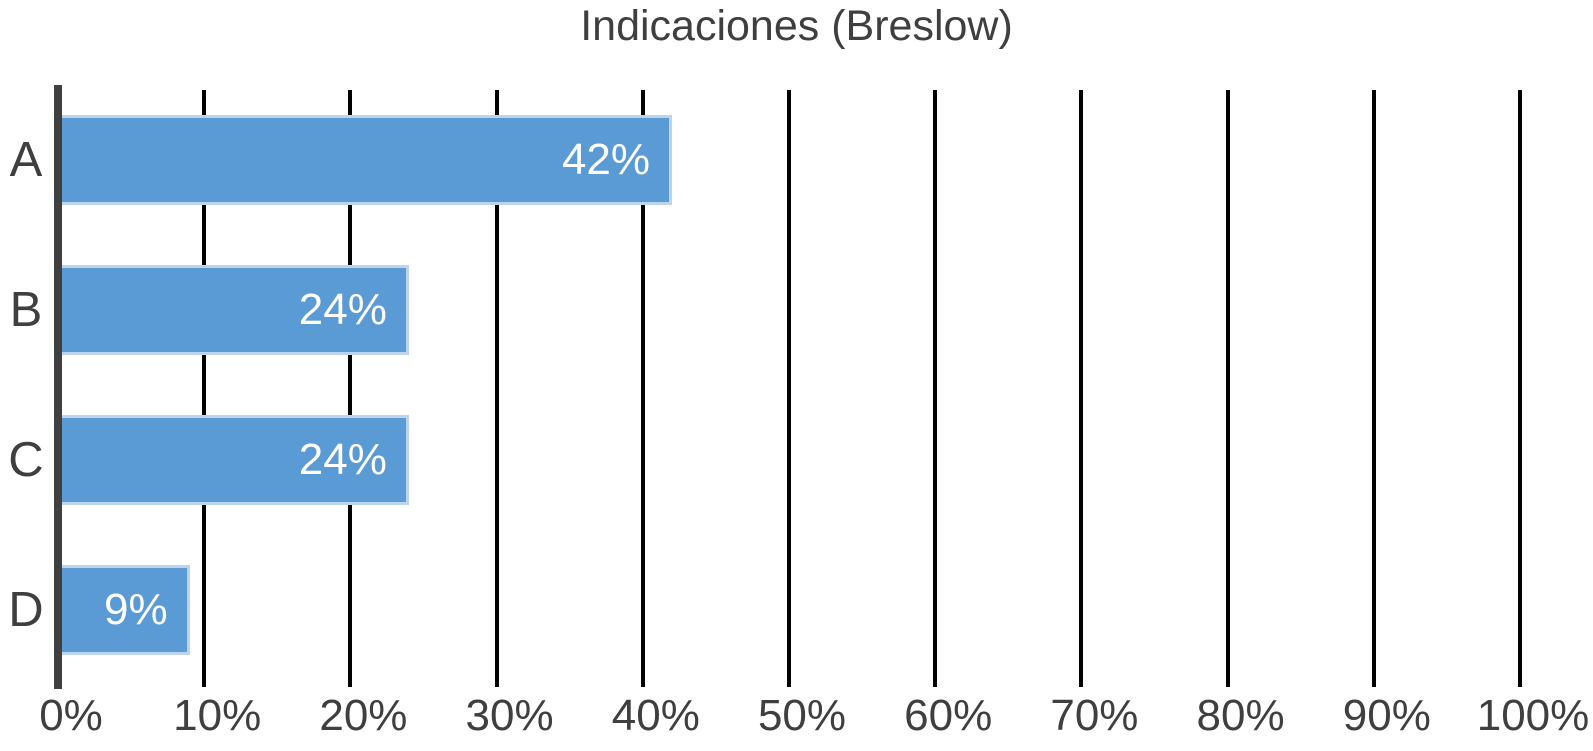 The height and width of the screenshot is (751, 1593). I want to click on x-tick-label: 50%, so click(802, 715).